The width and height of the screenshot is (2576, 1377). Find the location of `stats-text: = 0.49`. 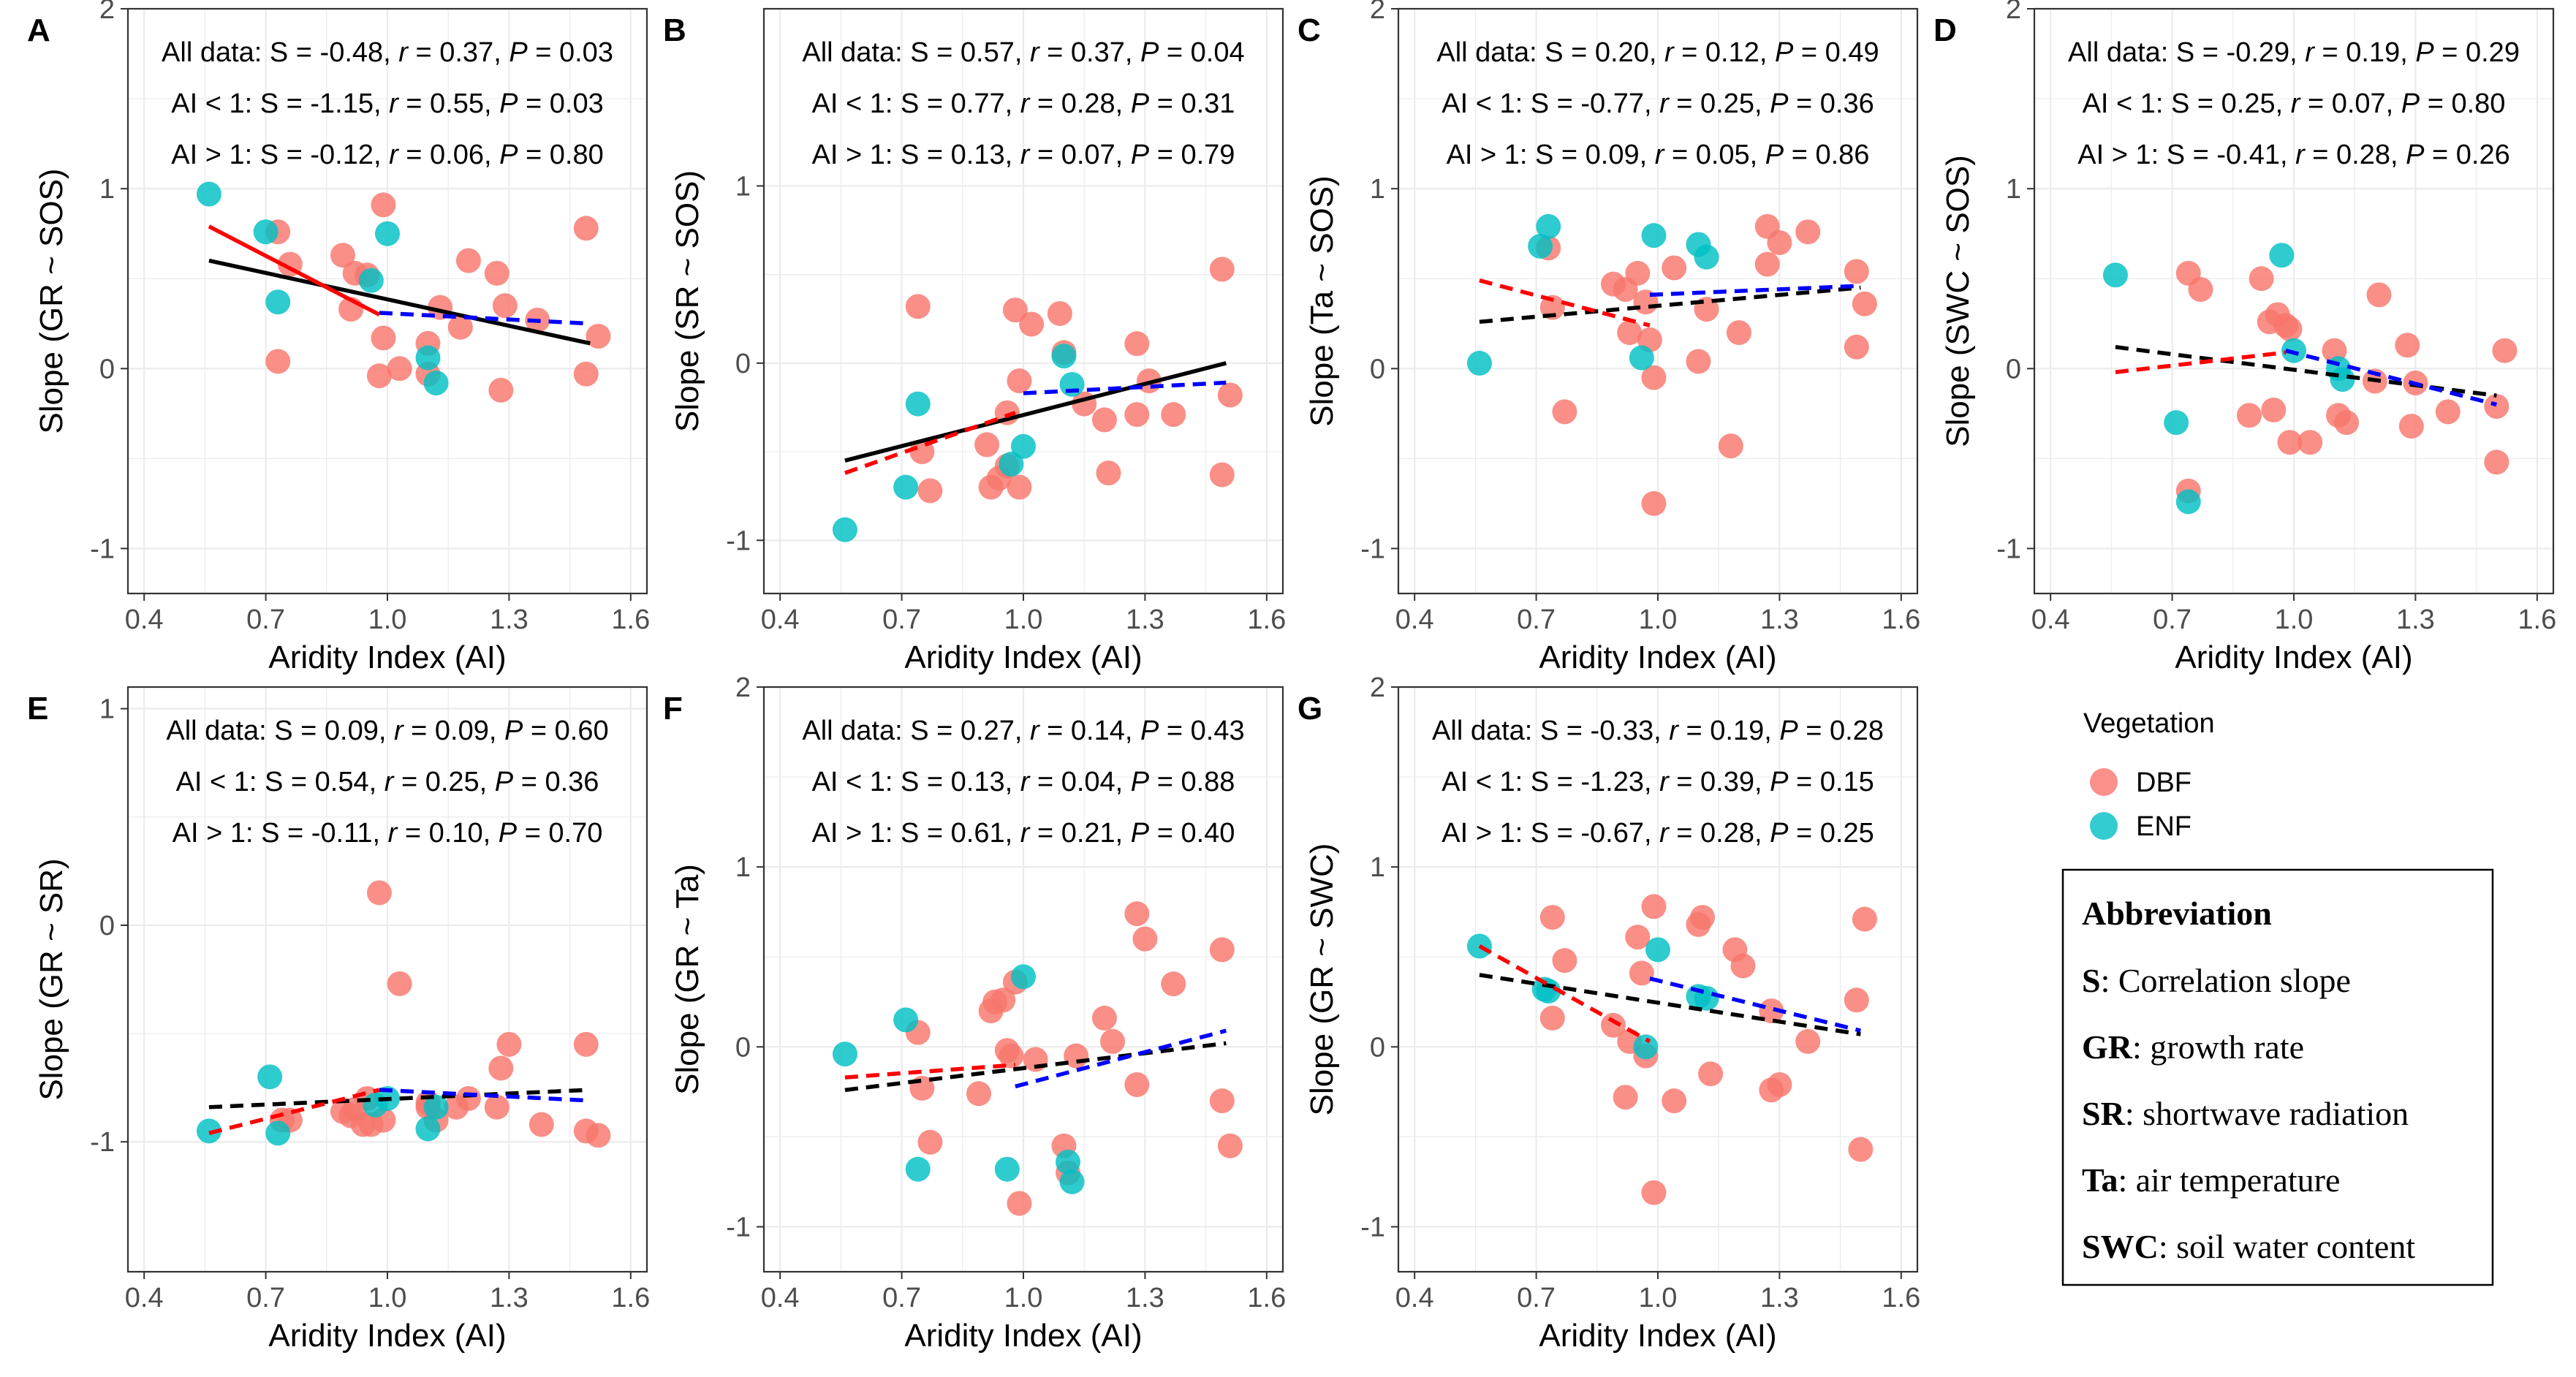

stats-text: = 0.49 is located at coordinates (1836, 52).